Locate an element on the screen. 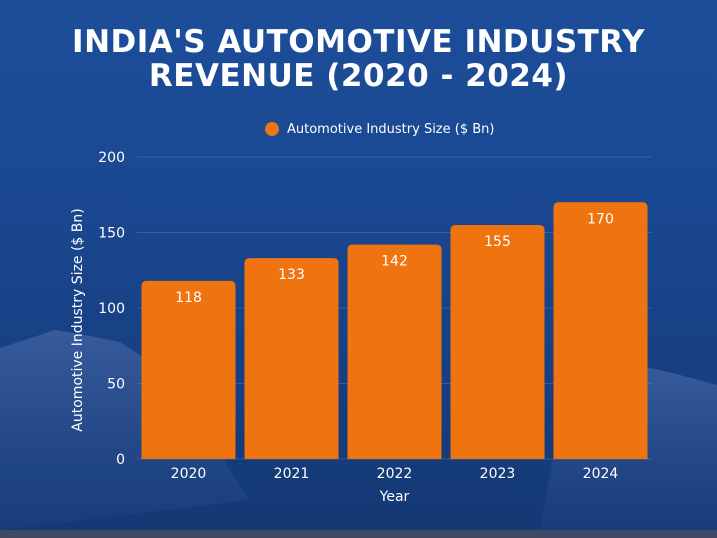 This screenshot has height=538, width=717. y-tick-label: 100 is located at coordinates (111, 309).